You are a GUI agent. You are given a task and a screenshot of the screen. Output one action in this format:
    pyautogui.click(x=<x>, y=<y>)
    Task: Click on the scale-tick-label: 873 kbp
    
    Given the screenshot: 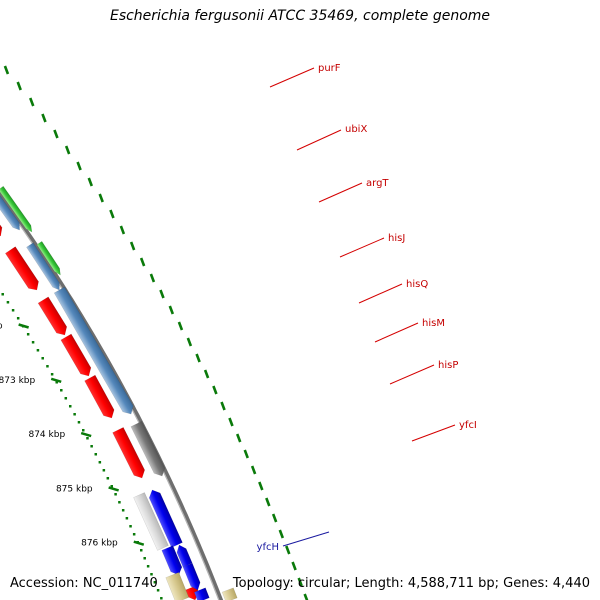 What is the action you would take?
    pyautogui.click(x=17, y=381)
    